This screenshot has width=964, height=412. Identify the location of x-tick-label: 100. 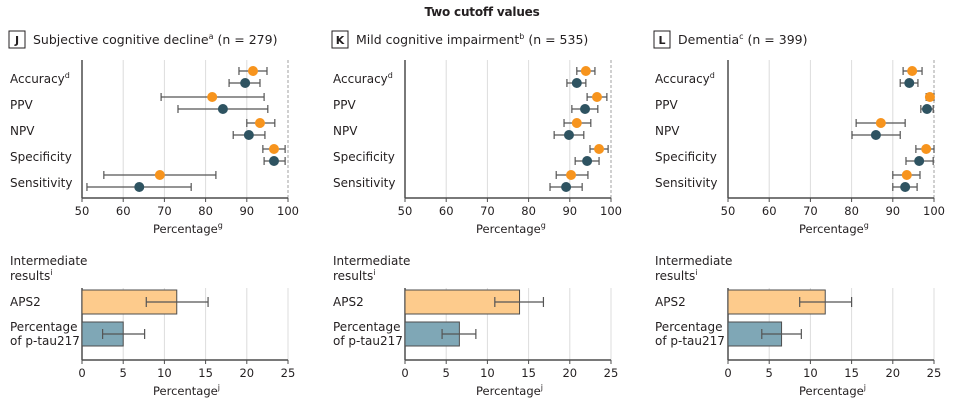
(611, 211).